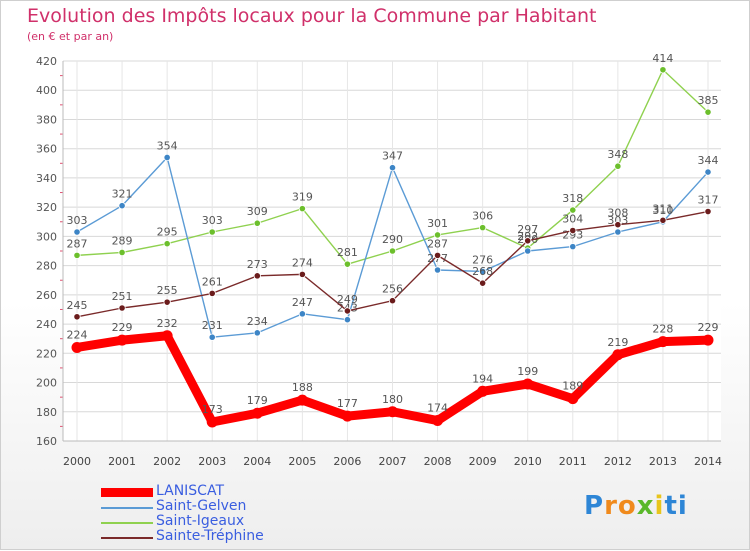 The height and width of the screenshot is (551, 750). What do you see at coordinates (393, 461) in the screenshot?
I see `x-tick-label: 2007` at bounding box center [393, 461].